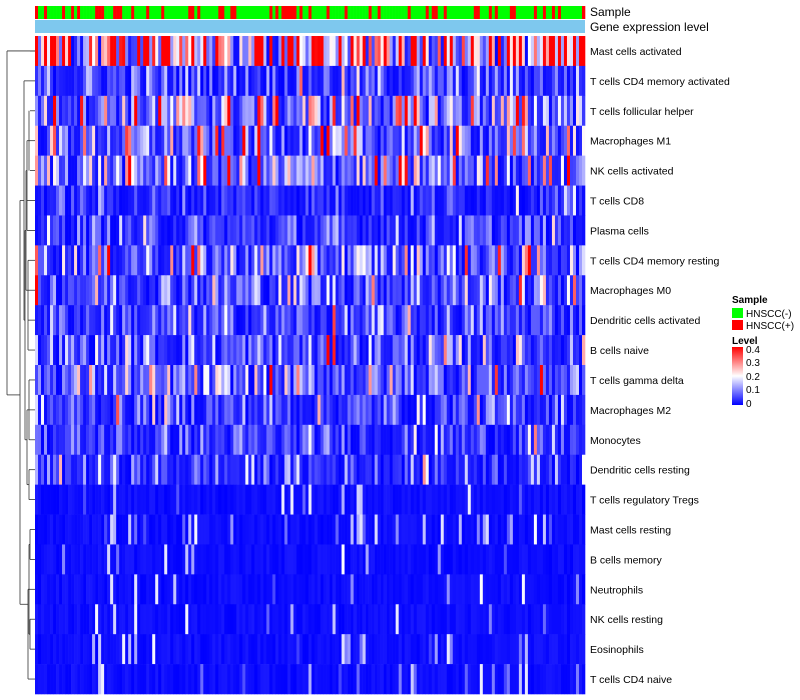  I want to click on legend-label-hnscc-pos: HNSCC(+), so click(770, 326).